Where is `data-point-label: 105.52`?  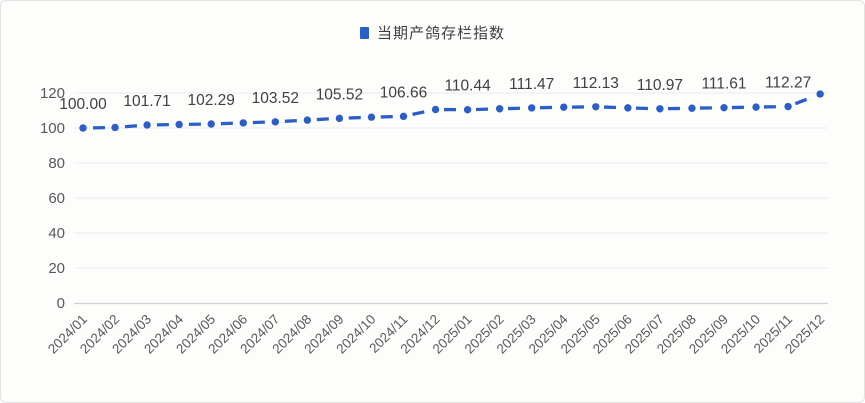 data-point-label: 105.52 is located at coordinates (339, 94).